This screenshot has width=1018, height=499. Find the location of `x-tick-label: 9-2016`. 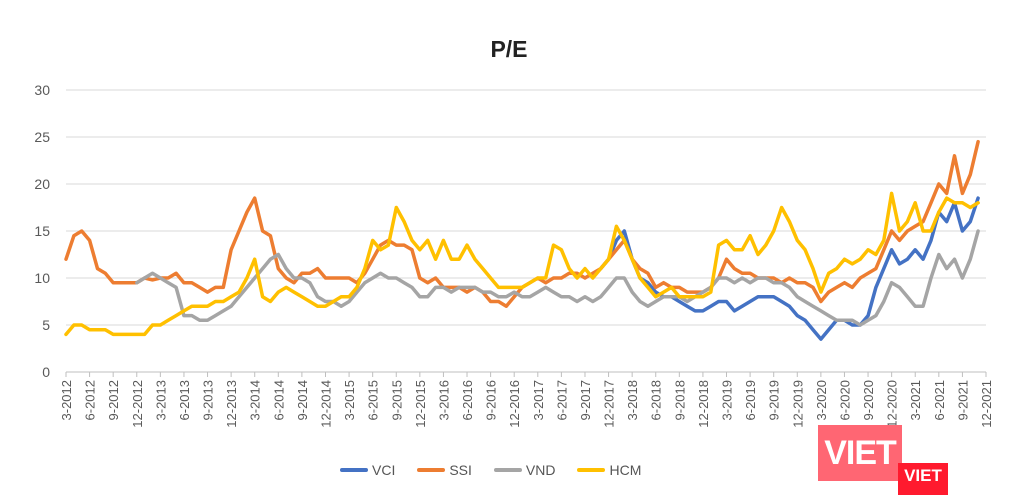

x-tick-label: 9-2016 is located at coordinates (491, 400).